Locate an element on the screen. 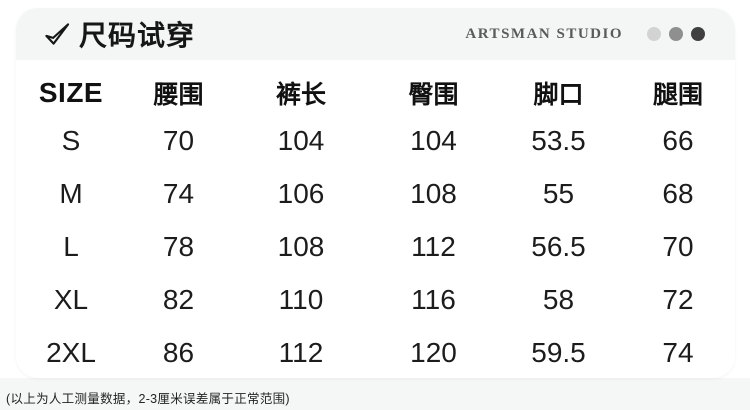 The width and height of the screenshot is (750, 410). table-header-row: SIZE 腰围 裤长 臀围 脚口 腿围 is located at coordinates (375, 93).